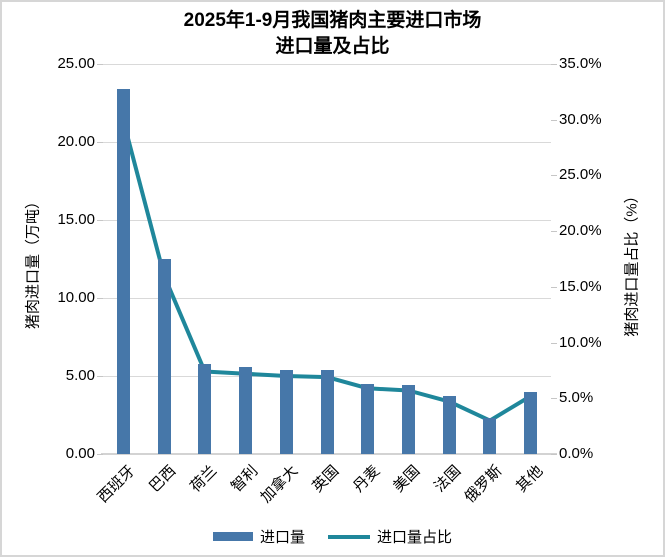 The height and width of the screenshot is (557, 665). I want to click on left-axis-title: 猪肉进口量（万吨）, so click(33, 262).